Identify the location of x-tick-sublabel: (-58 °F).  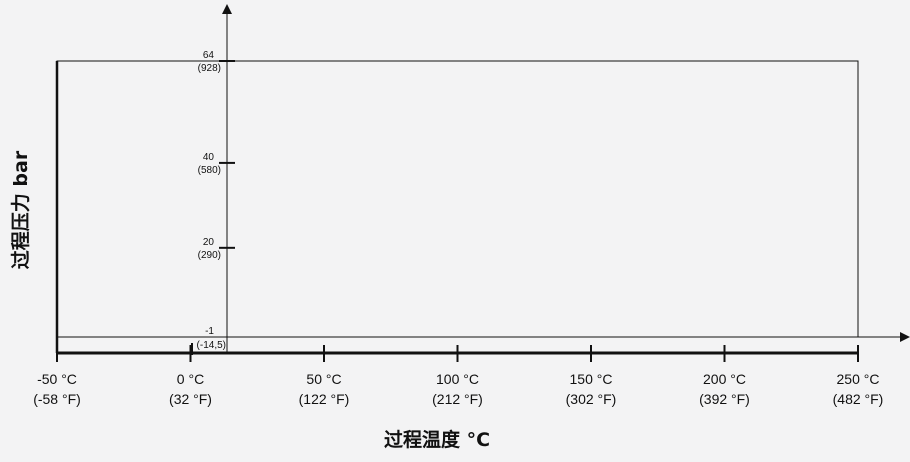
(57, 399).